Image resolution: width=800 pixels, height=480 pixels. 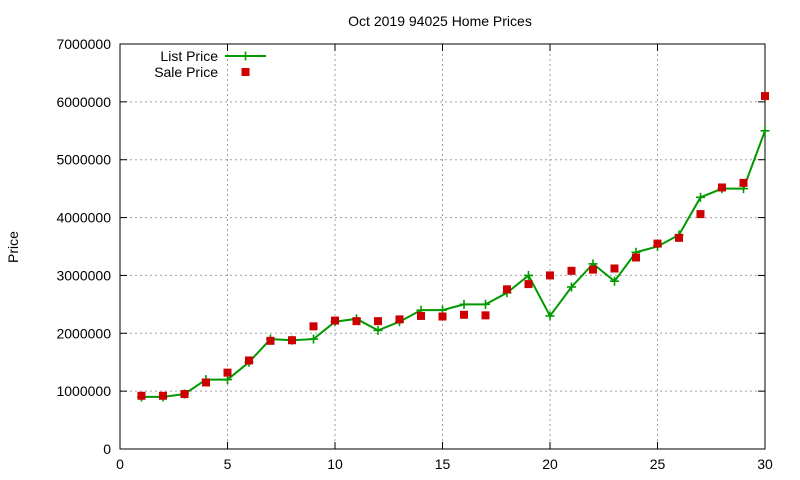 I want to click on legend-label: Sale Price, so click(x=186, y=72).